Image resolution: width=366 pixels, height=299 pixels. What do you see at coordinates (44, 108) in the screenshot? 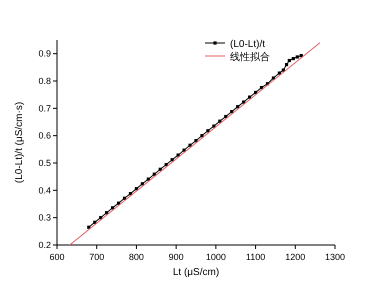
I see `y-tick-label: 0.7` at bounding box center [44, 108].